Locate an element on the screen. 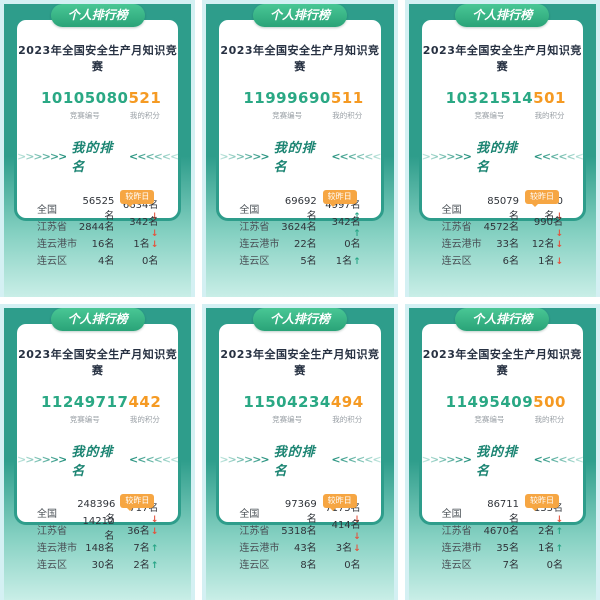 This screenshot has height=600, width=600. change-cell: 6634名↓ is located at coordinates (140, 209).